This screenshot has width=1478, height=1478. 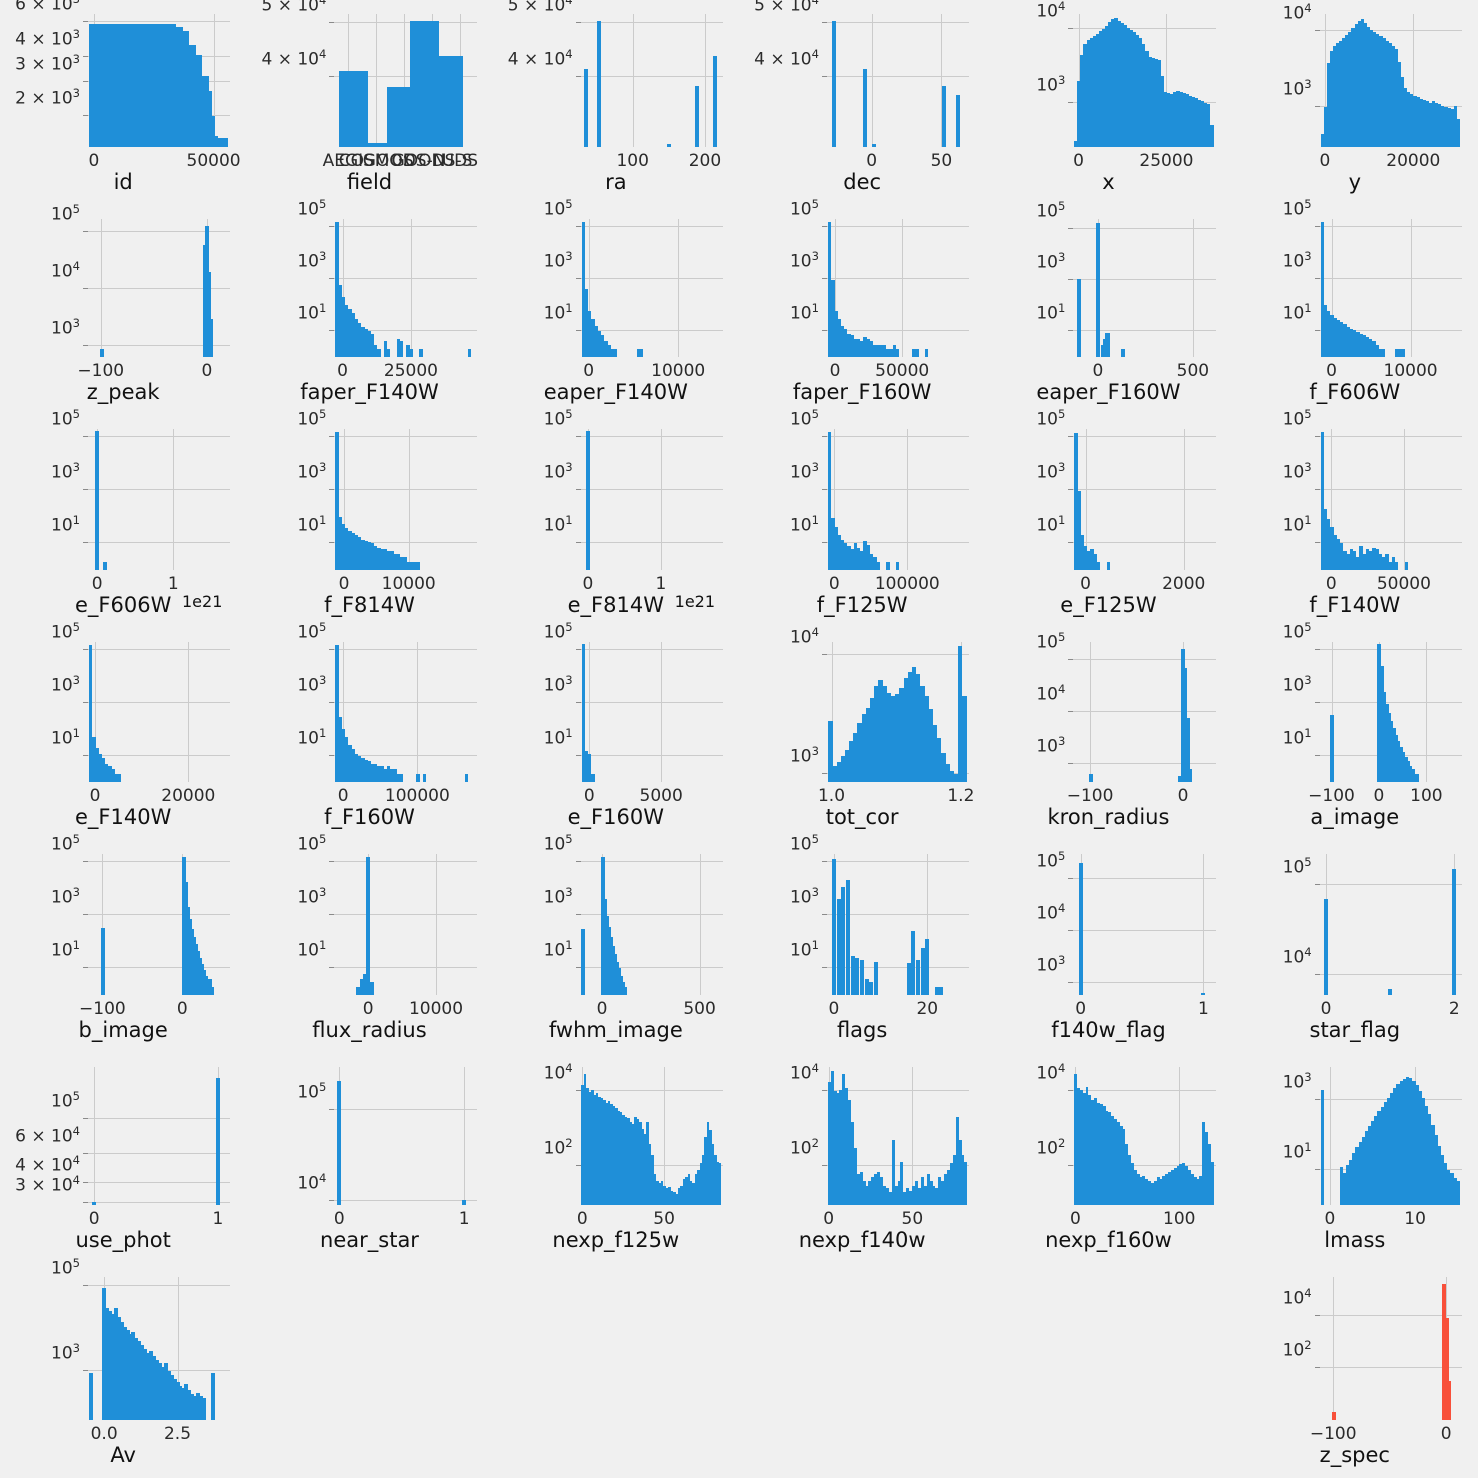 I want to click on bars-nexp_f160w, so click(x=1144, y=1136).